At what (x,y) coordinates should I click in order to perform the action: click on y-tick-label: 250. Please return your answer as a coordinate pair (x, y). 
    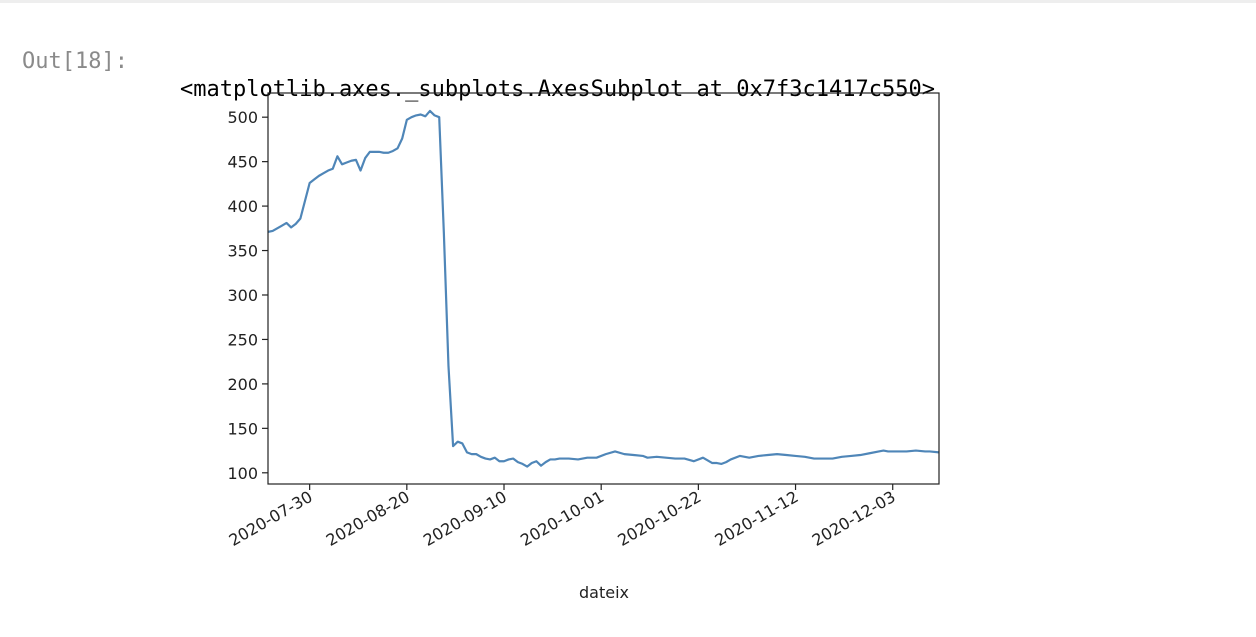
    Looking at the image, I should click on (242, 339).